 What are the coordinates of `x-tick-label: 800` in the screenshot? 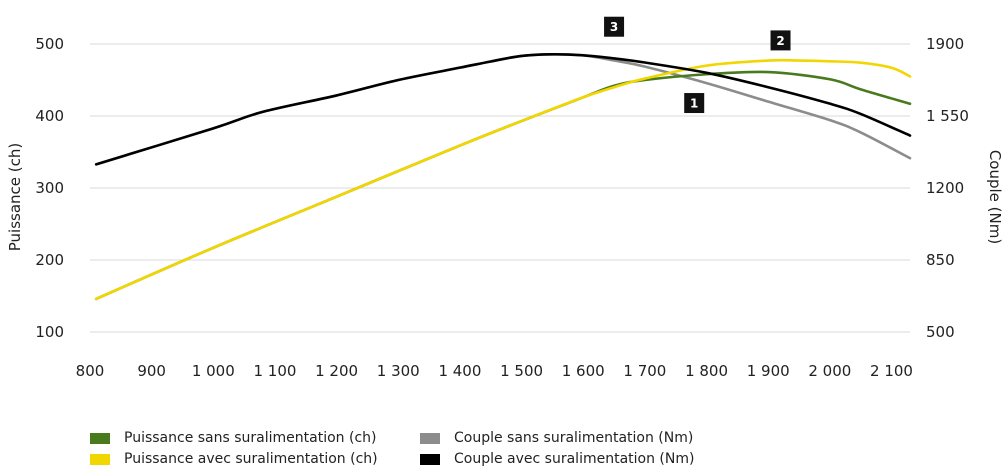 It's located at (90, 371).